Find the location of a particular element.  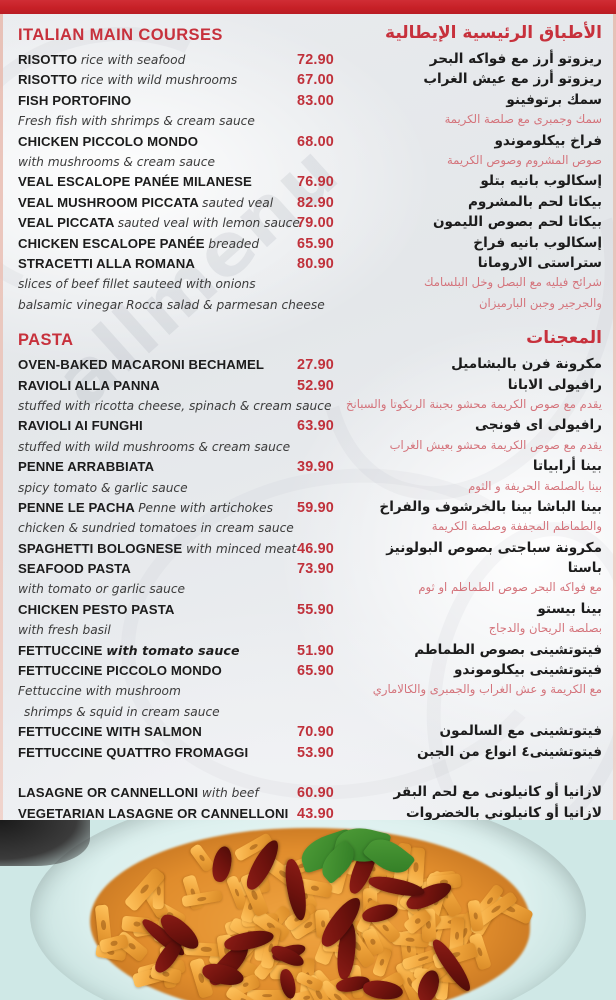

menu-item-name: FETTUCCINE with tomato sauce is located at coordinates (129, 650).